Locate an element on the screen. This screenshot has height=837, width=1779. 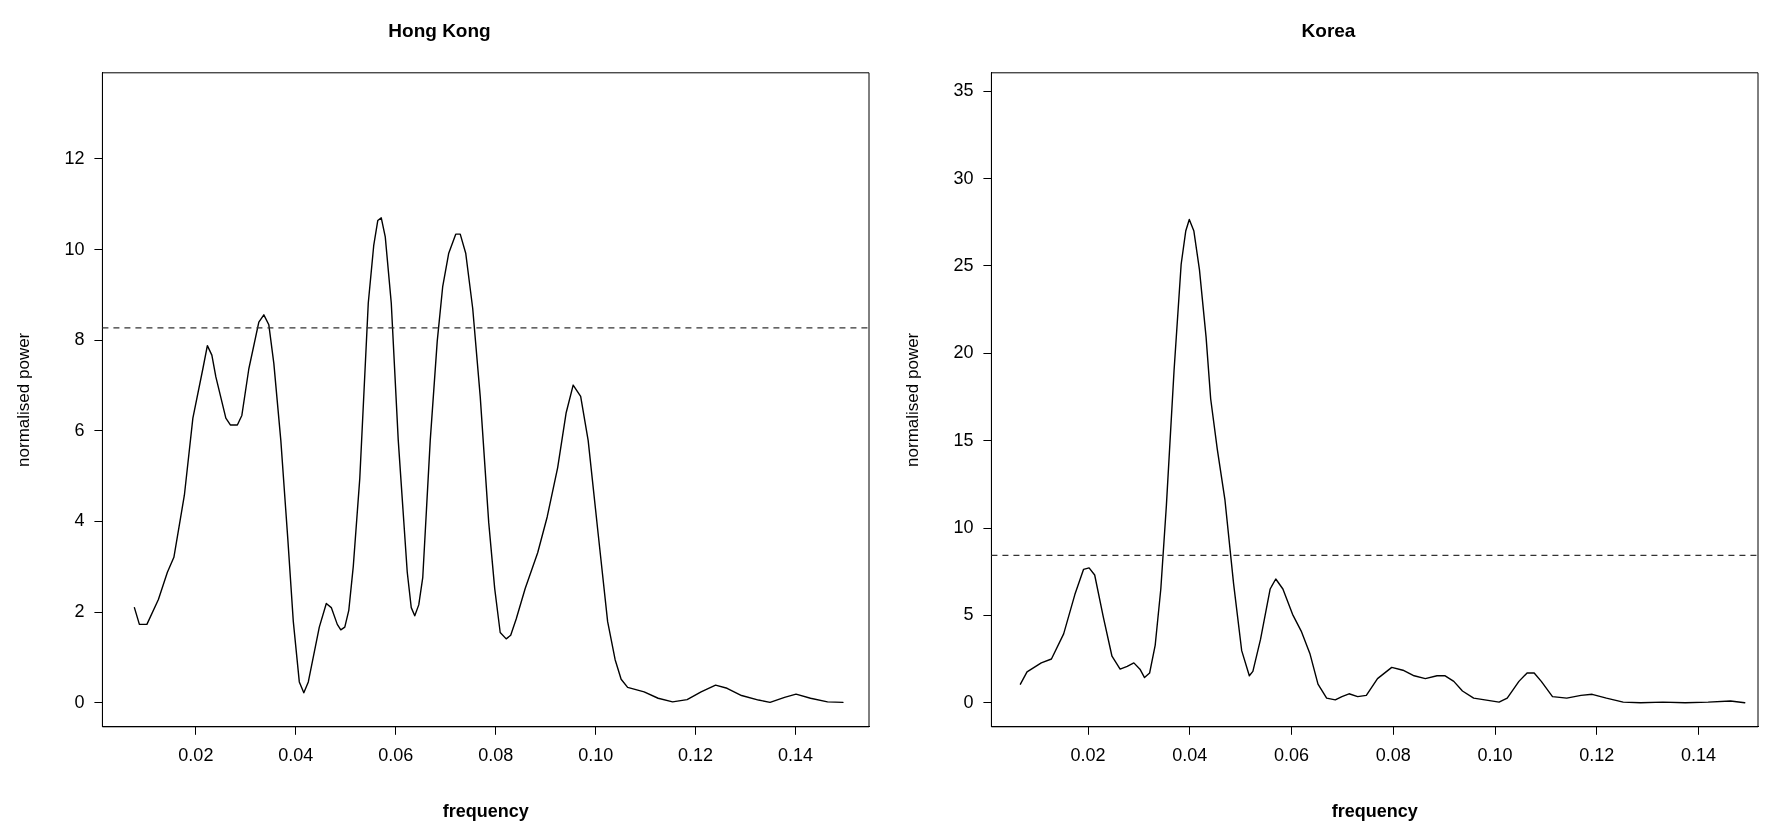
y-tick-label: 4 is located at coordinates (79, 520).